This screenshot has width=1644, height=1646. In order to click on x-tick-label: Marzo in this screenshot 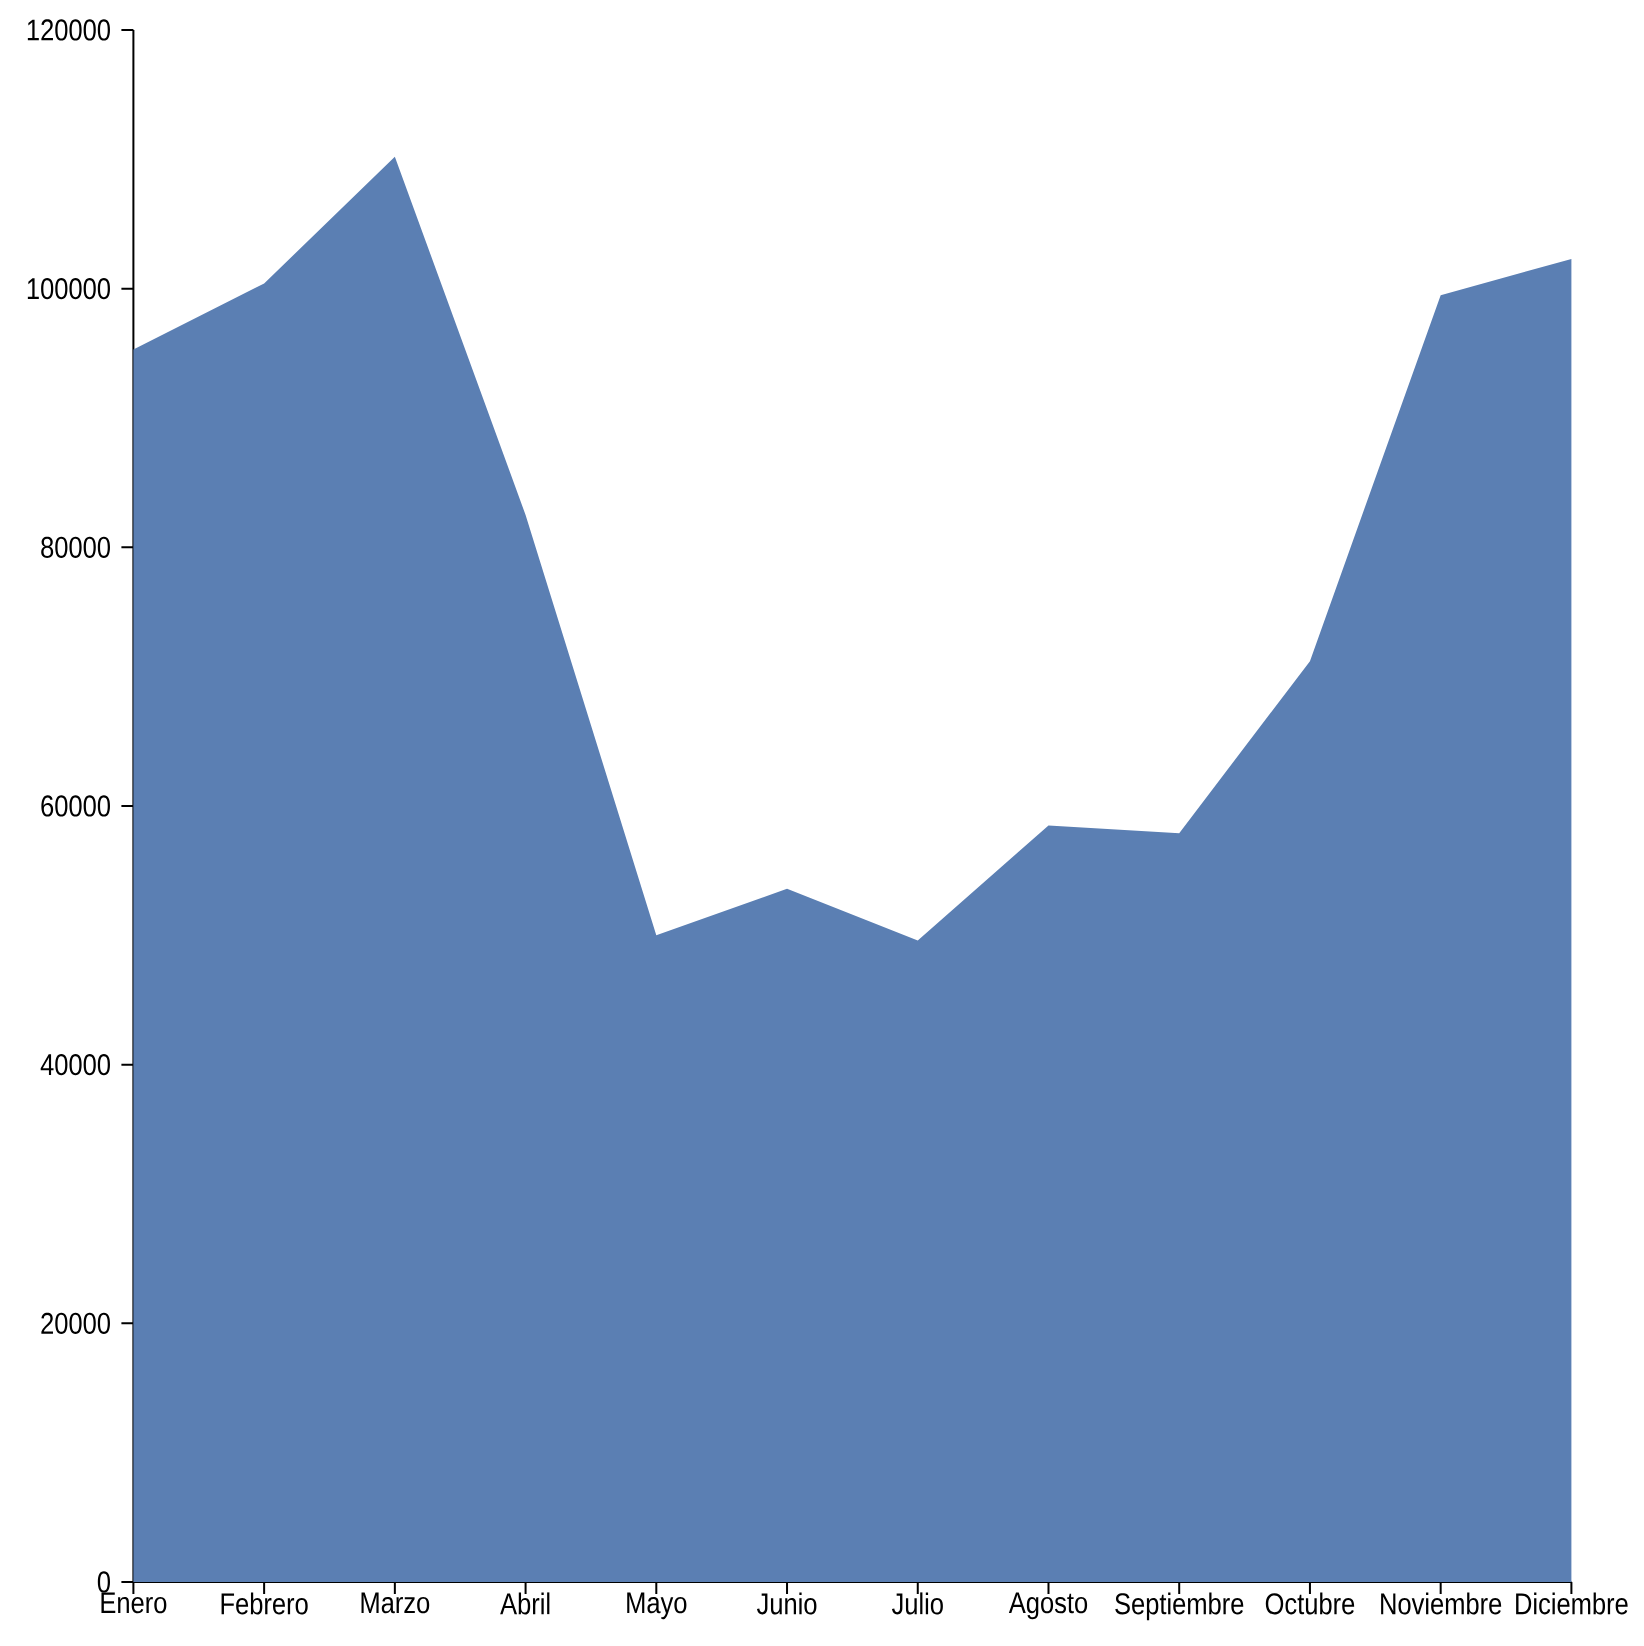, I will do `click(395, 1603)`.